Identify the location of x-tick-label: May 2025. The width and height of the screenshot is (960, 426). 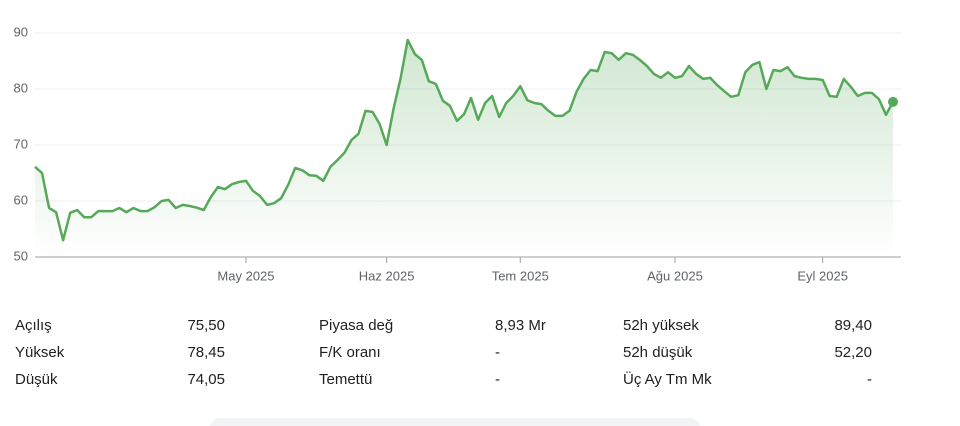
(245, 275).